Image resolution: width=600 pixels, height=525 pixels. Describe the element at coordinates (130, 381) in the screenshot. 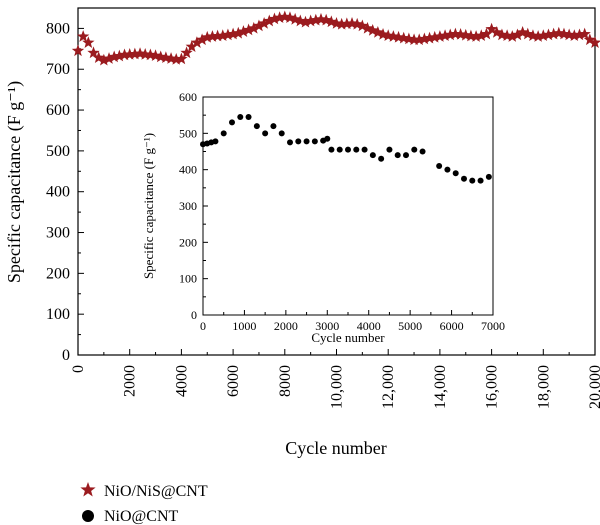

I see `main-x-tick-label: 2000` at that location.